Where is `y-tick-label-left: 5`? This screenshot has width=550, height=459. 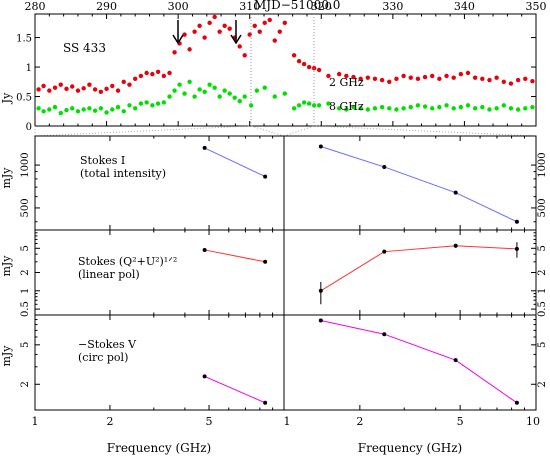 y-tick-label-left: 5 is located at coordinates (25, 345).